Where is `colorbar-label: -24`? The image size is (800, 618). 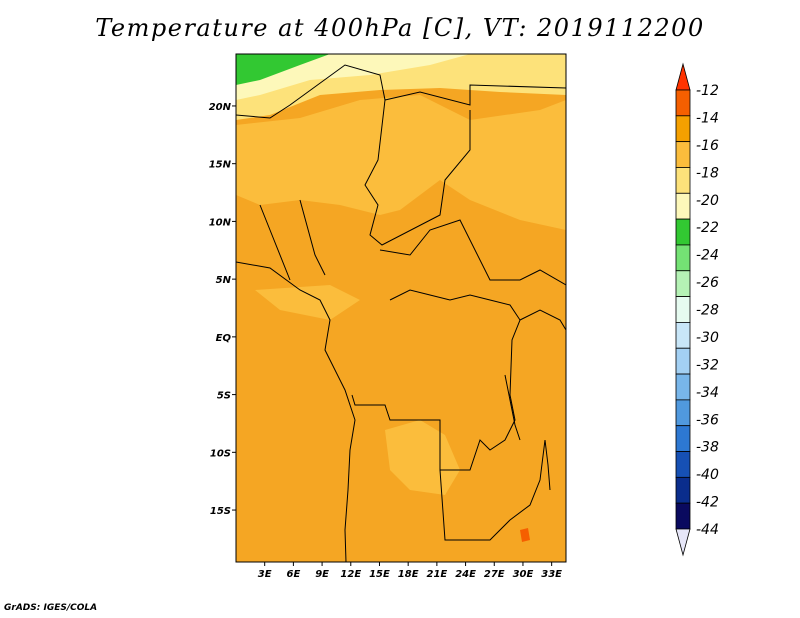
colorbar-label: -24 is located at coordinates (707, 256).